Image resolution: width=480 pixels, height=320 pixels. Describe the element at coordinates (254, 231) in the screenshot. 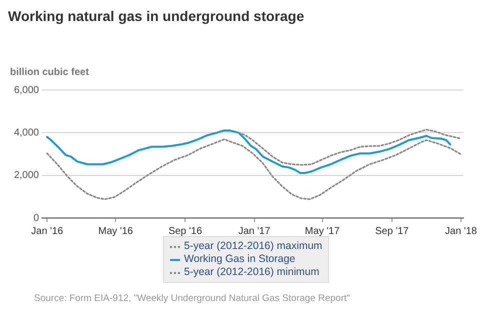

I see `x-tick-label: Jan '17` at that location.